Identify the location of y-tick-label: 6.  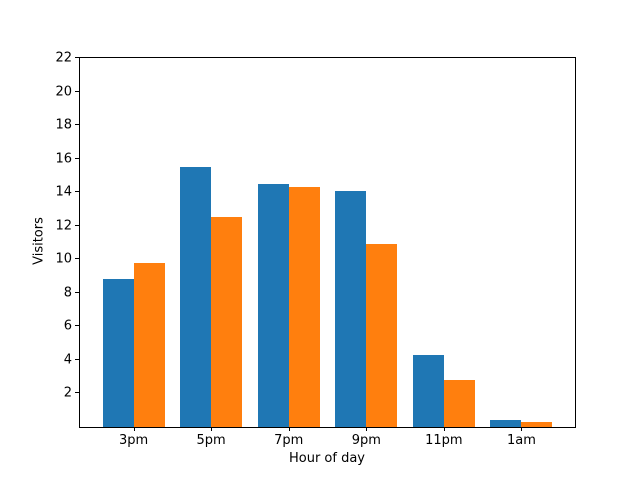
(67, 326).